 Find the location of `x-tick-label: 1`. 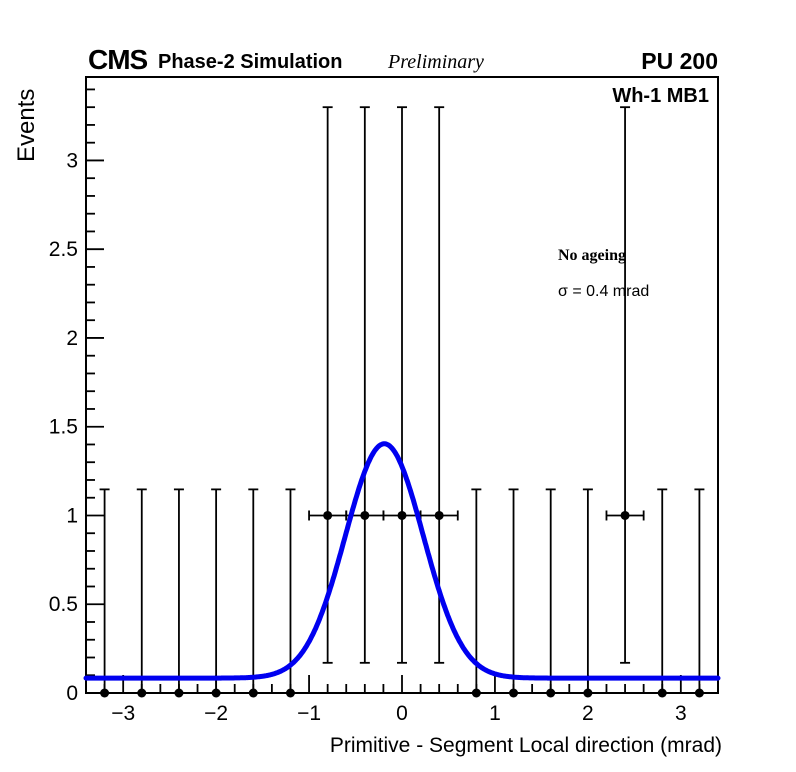

x-tick-label: 1 is located at coordinates (495, 713).